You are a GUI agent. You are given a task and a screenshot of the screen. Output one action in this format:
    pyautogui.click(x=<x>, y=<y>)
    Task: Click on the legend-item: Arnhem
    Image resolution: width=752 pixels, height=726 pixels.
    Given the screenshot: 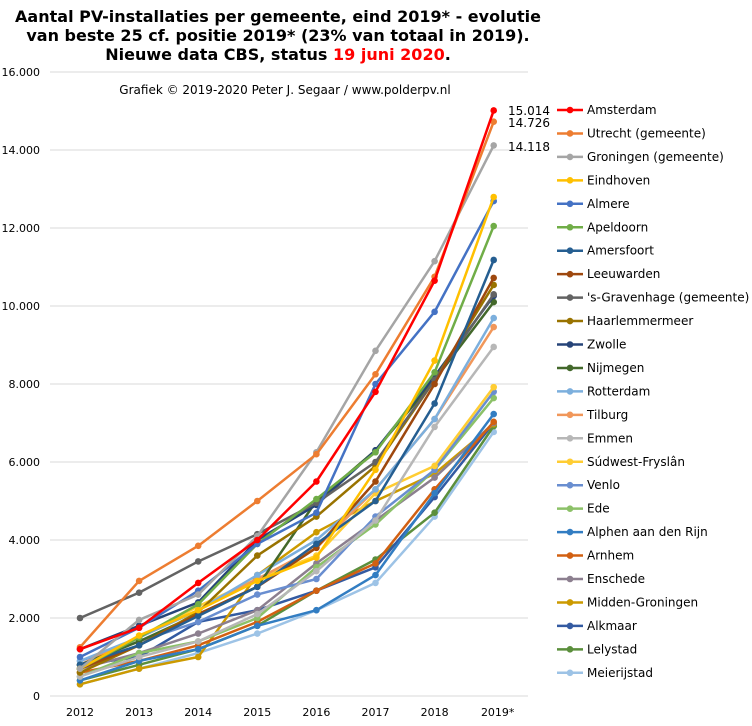 What is the action you would take?
    pyautogui.click(x=595, y=556)
    